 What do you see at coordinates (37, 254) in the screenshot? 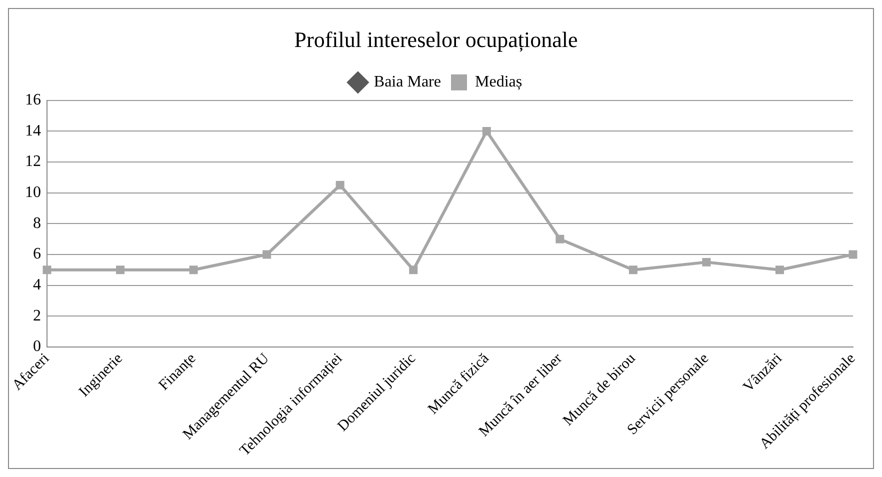
I see `y-tick-label: 6` at bounding box center [37, 254].